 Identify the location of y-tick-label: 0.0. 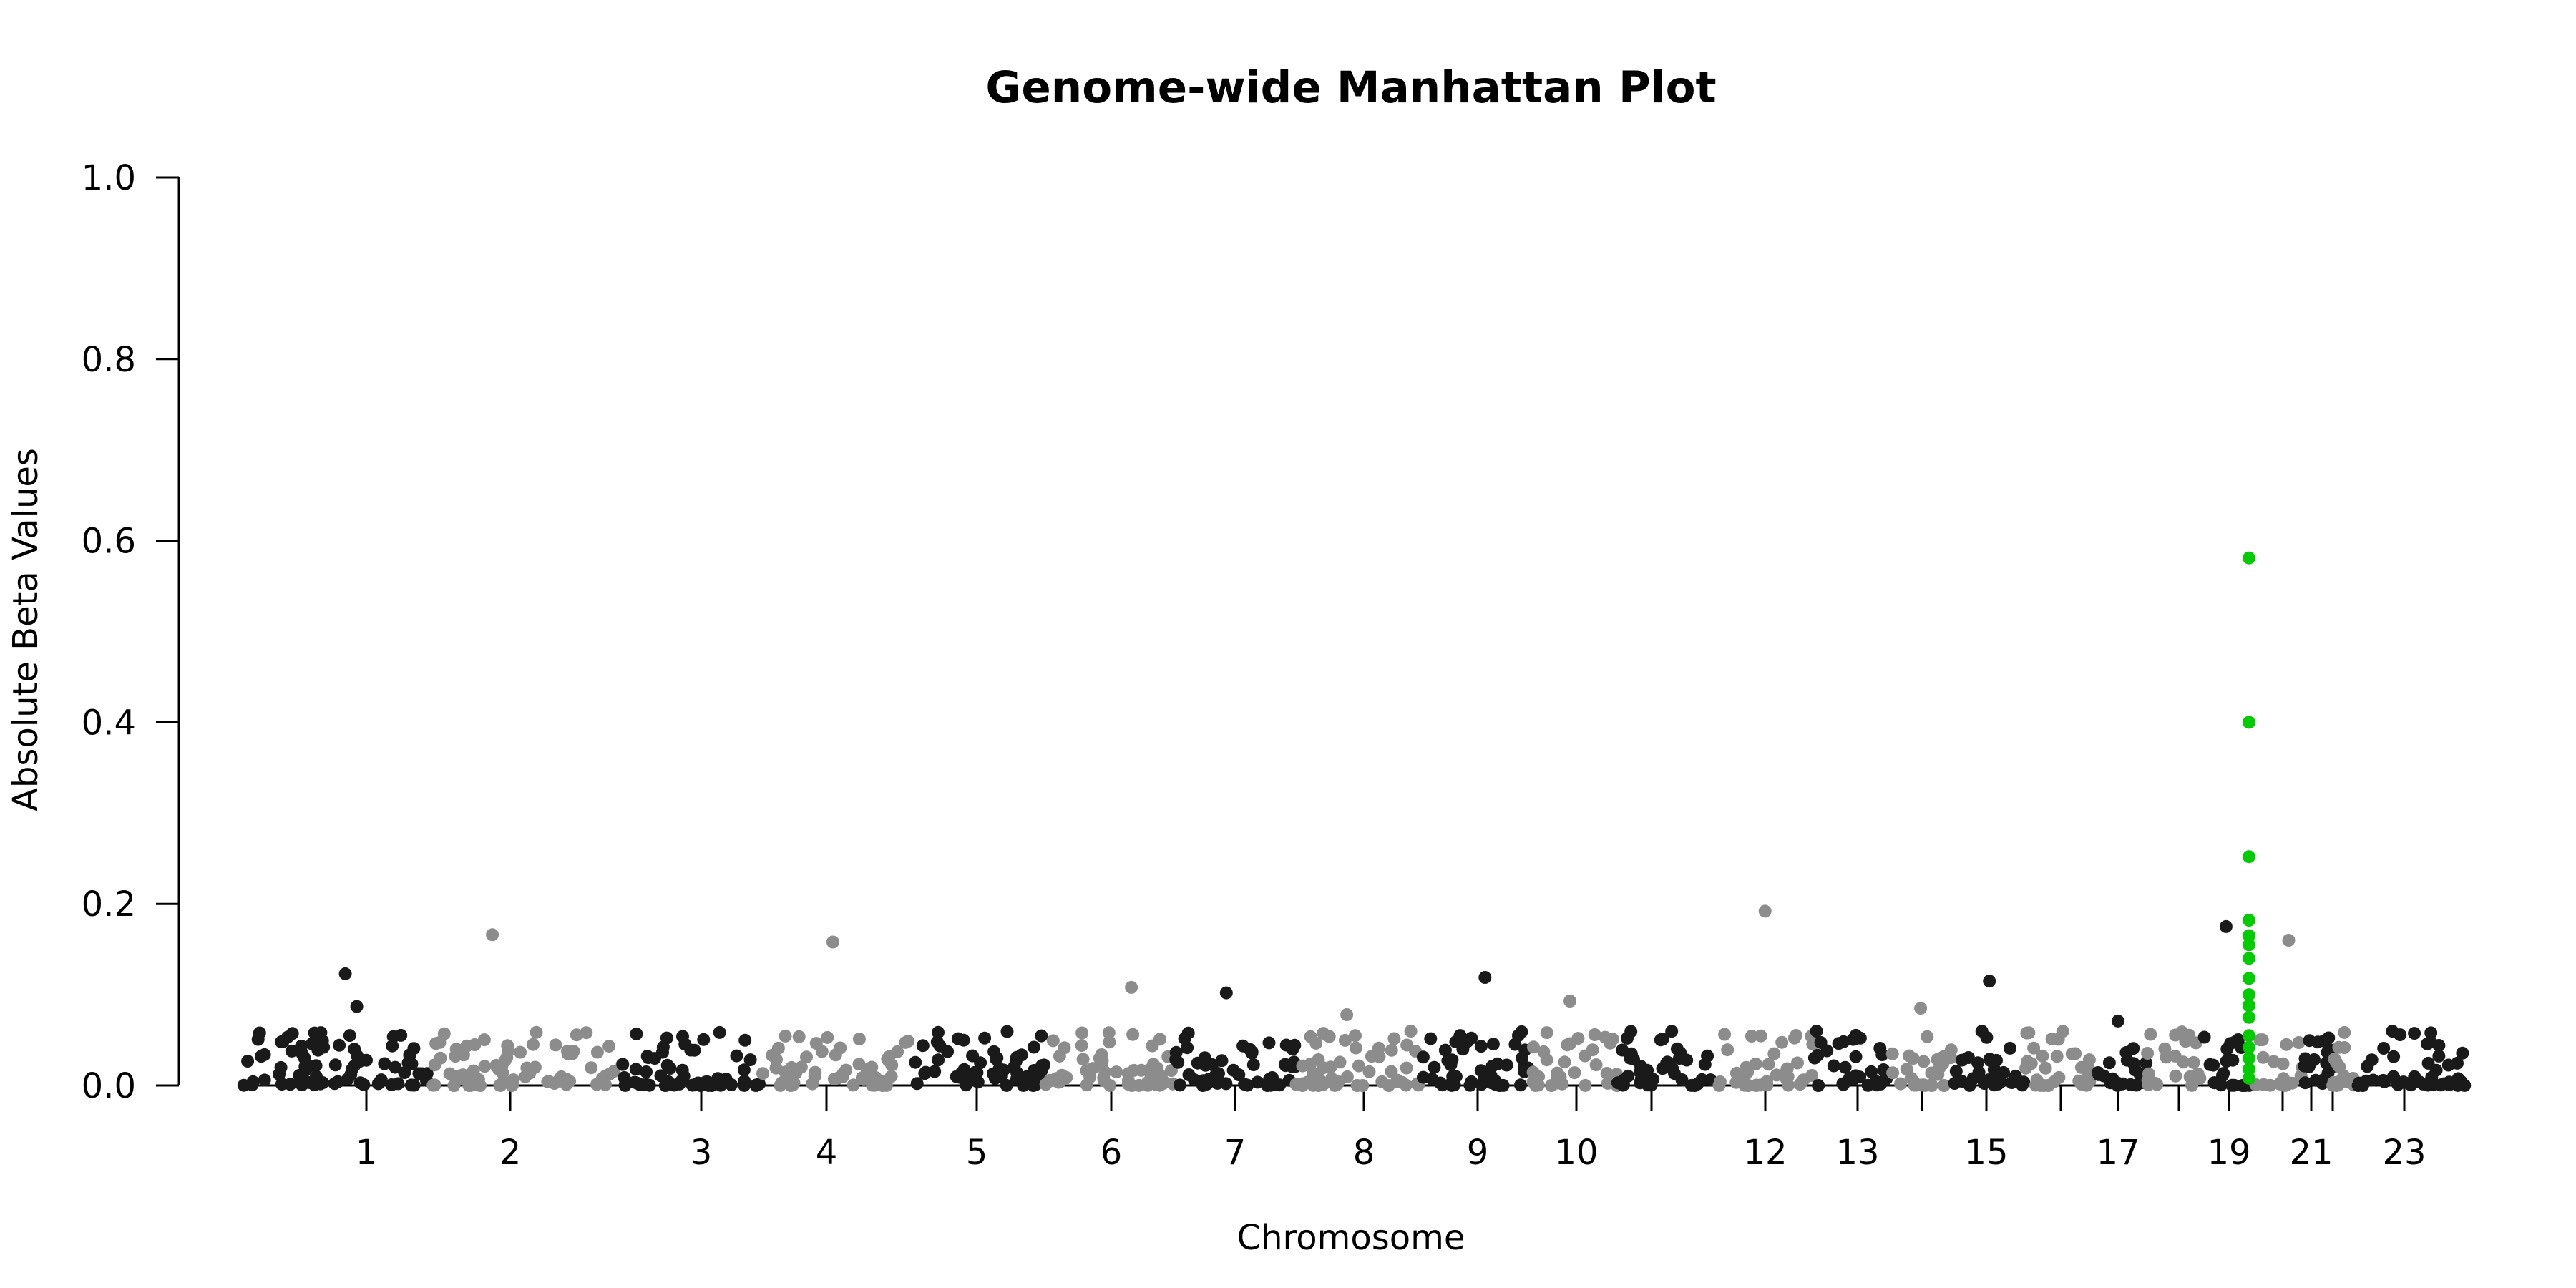
(109, 1086).